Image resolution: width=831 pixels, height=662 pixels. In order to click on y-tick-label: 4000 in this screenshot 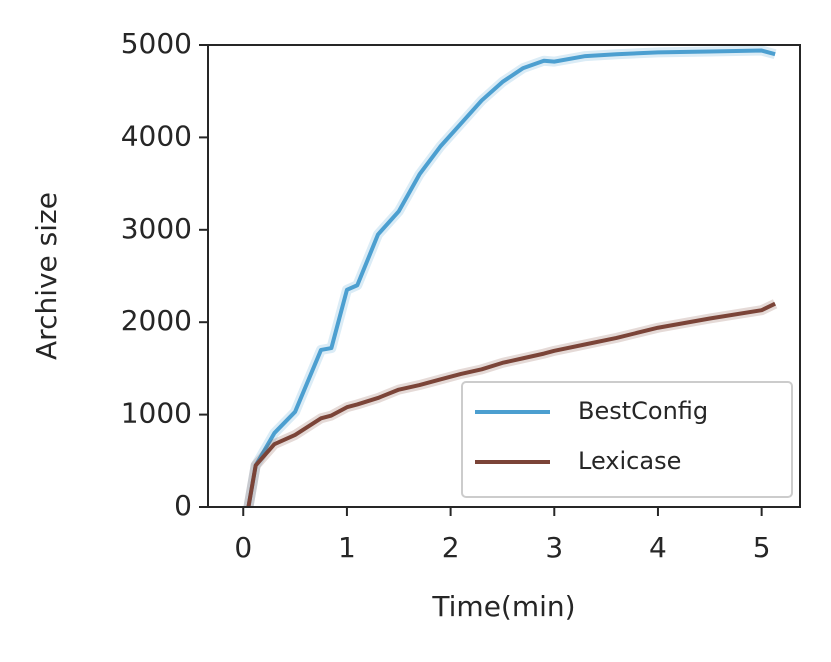, I will do `click(156, 135)`.